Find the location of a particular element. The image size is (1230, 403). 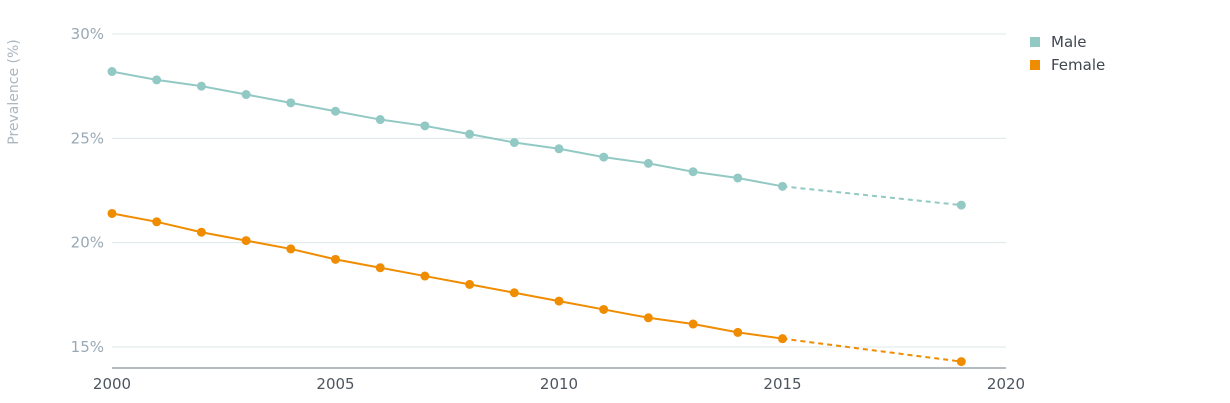

data-point-female-2006 is located at coordinates (380, 268).